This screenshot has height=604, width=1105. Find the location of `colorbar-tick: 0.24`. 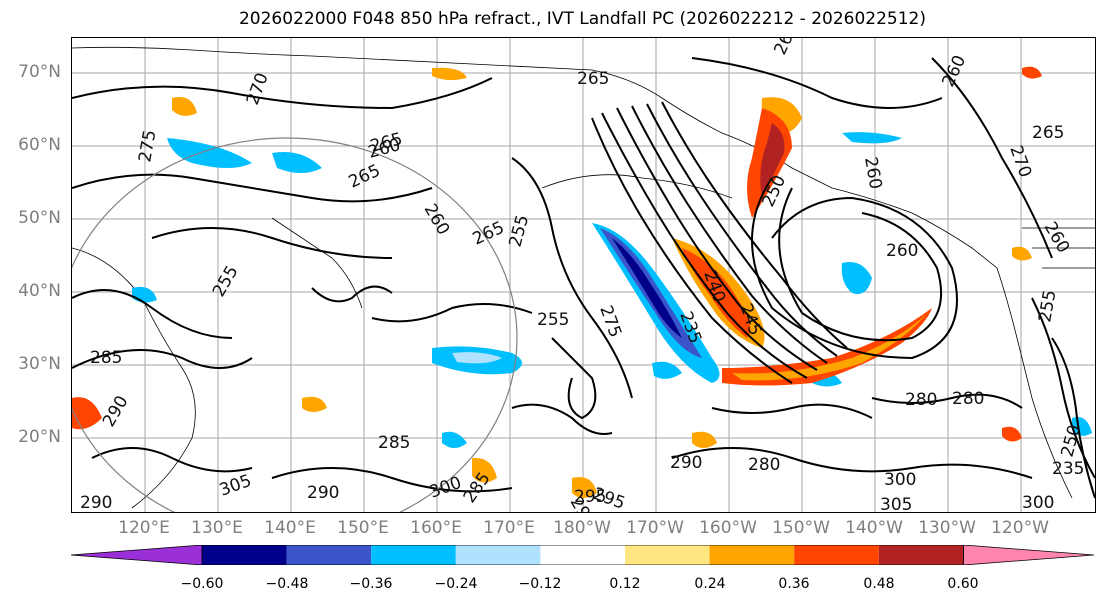

colorbar-tick: 0.24 is located at coordinates (710, 584).